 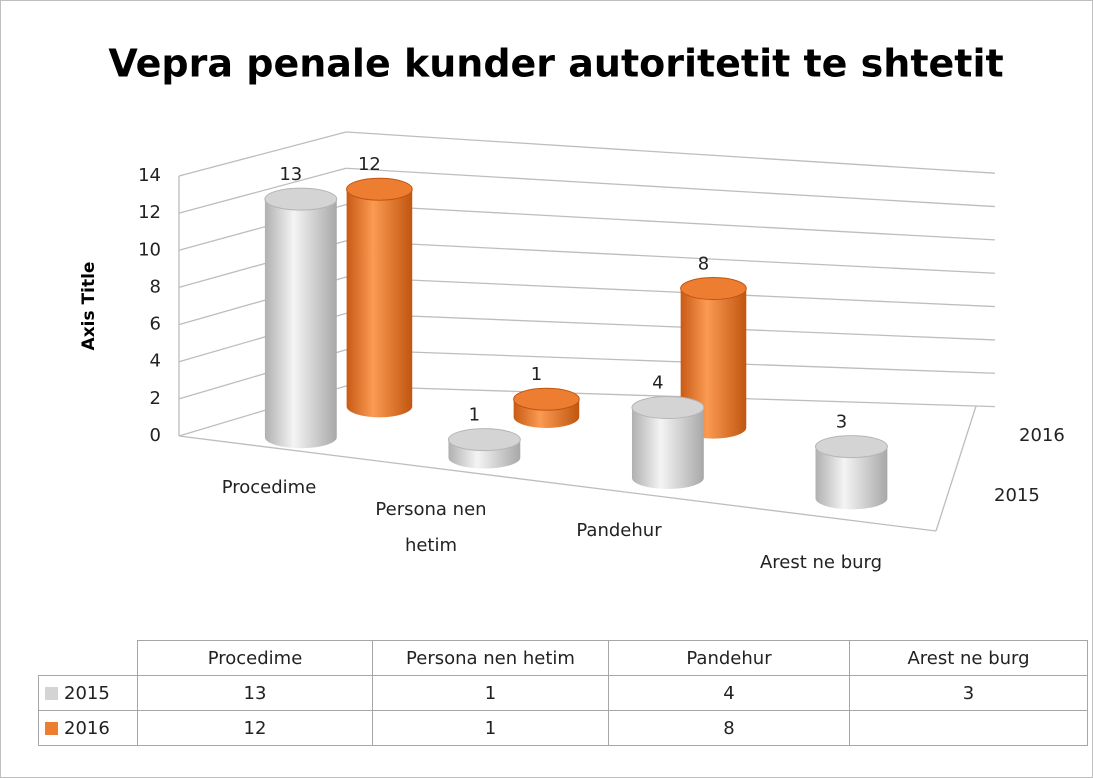 What do you see at coordinates (841, 422) in the screenshot?
I see `data-label: 3` at bounding box center [841, 422].